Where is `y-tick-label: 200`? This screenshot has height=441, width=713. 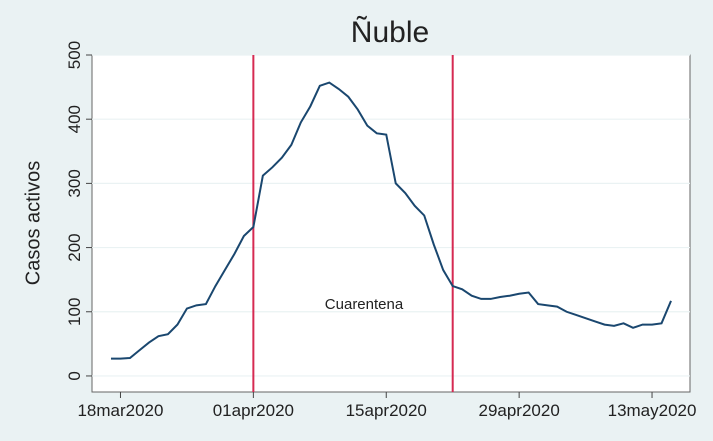
y-tick-label: 200 is located at coordinates (74, 247).